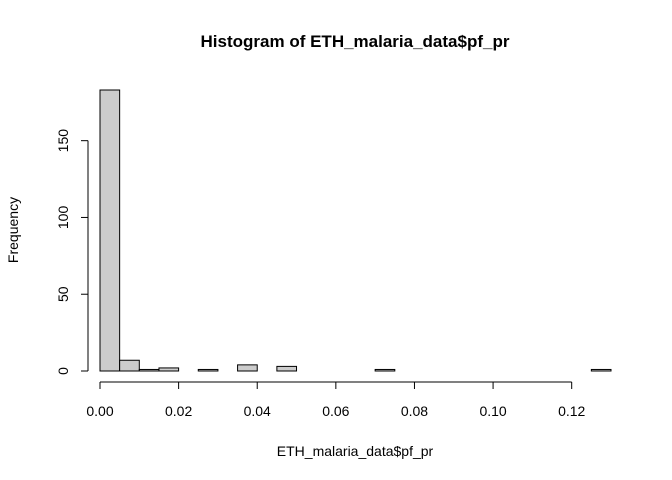  Describe the element at coordinates (336, 400) in the screenshot. I see `x-axis-ticks: 0.00 0.02 0.04 0.06 0.08 0.10 0.12` at that location.